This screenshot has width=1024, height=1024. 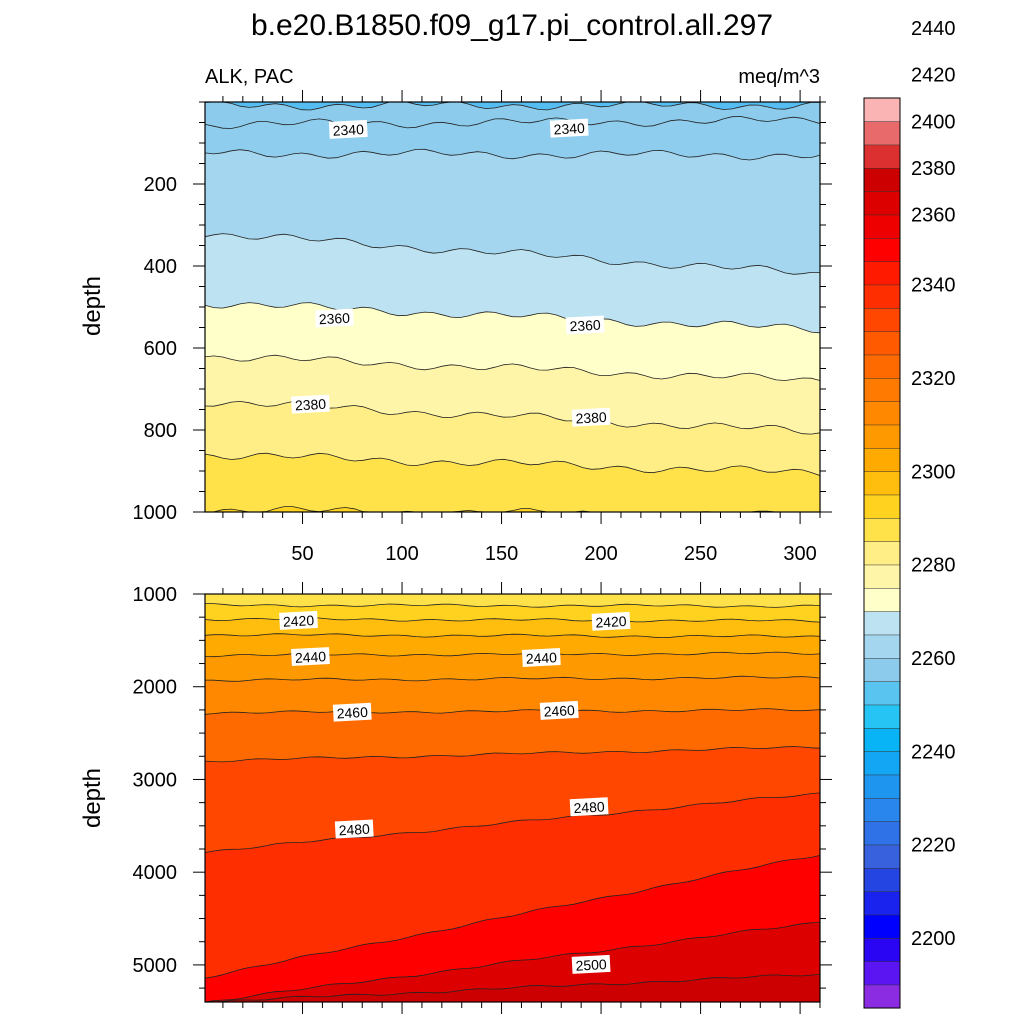 What do you see at coordinates (160, 267) in the screenshot?
I see `top-y-tick-label: 400` at bounding box center [160, 267].